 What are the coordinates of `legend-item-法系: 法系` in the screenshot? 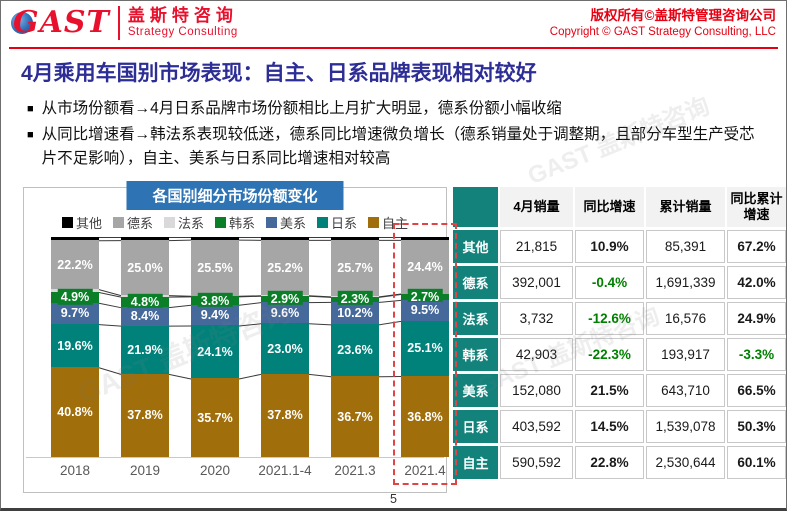 It's located at (183, 222).